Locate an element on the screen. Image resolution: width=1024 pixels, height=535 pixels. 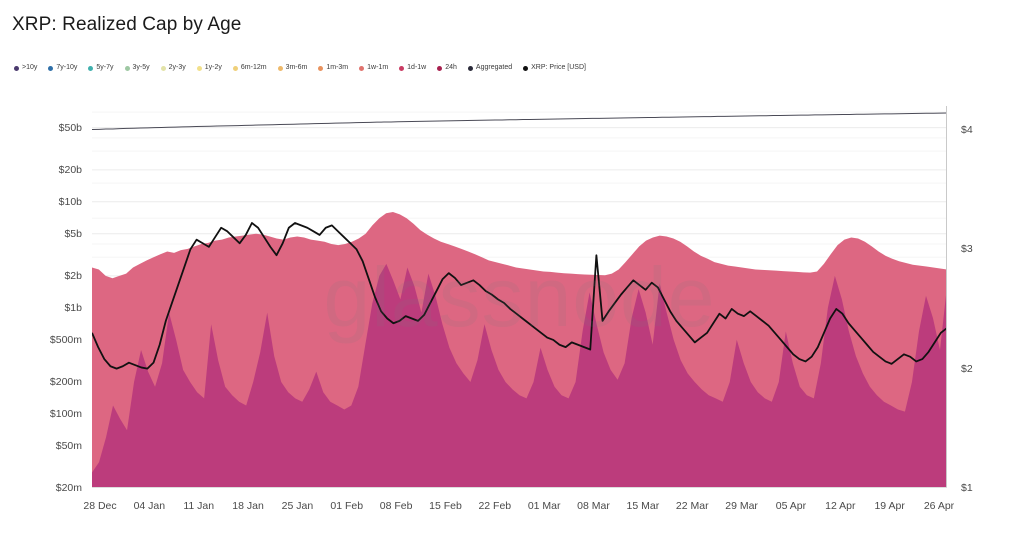
x-axis-tick: 28 Dec is located at coordinates (100, 506).